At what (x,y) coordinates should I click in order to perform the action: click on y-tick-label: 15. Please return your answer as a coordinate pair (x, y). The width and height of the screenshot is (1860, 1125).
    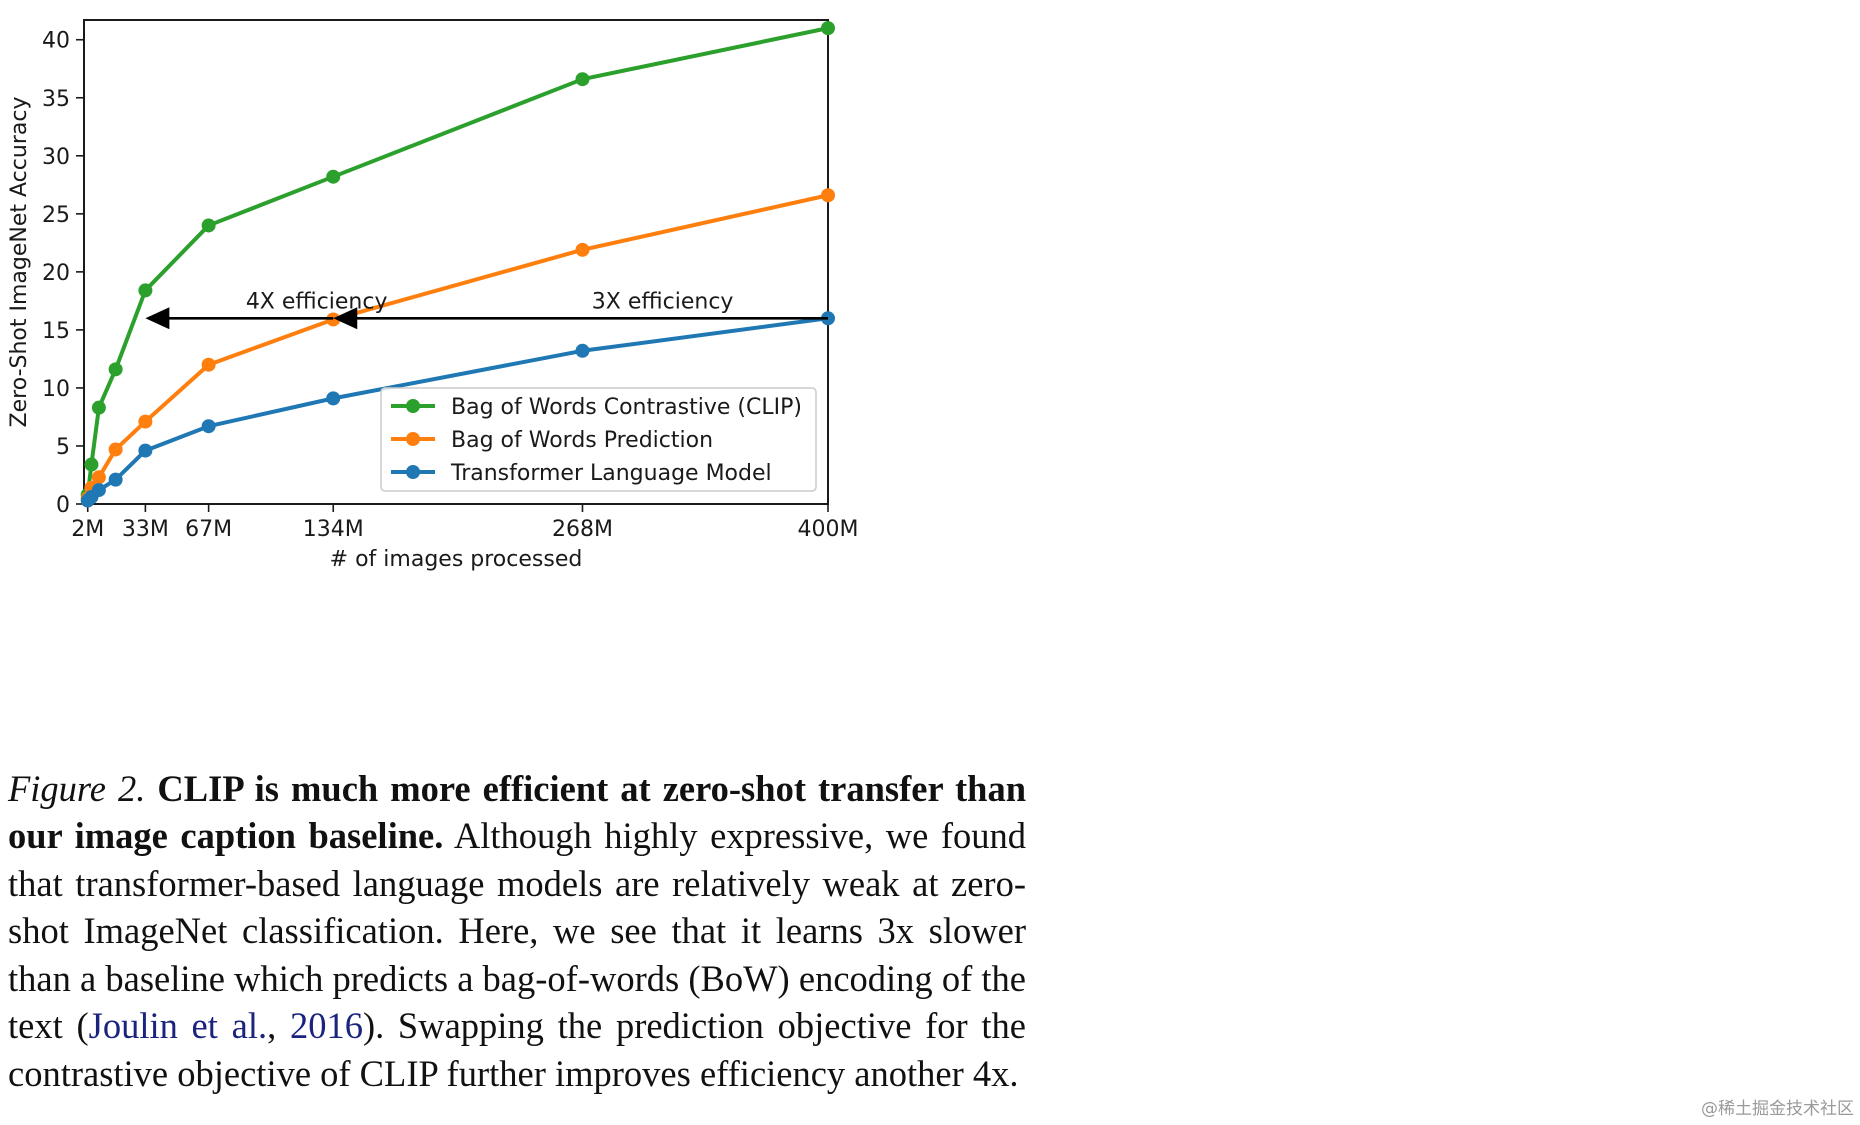
    Looking at the image, I should click on (56, 331).